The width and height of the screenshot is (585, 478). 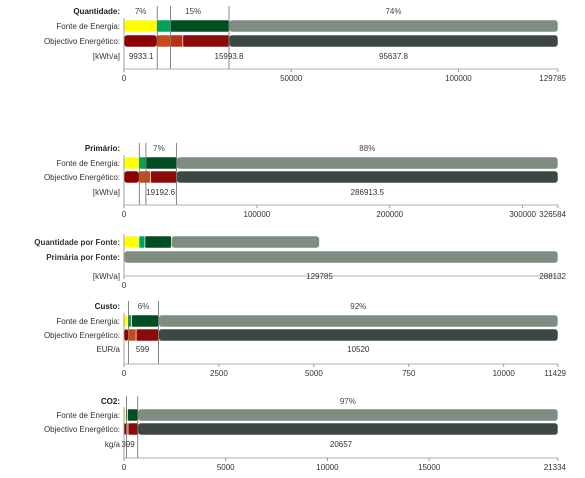 What do you see at coordinates (348, 401) in the screenshot?
I see `percent-label: 97%` at bounding box center [348, 401].